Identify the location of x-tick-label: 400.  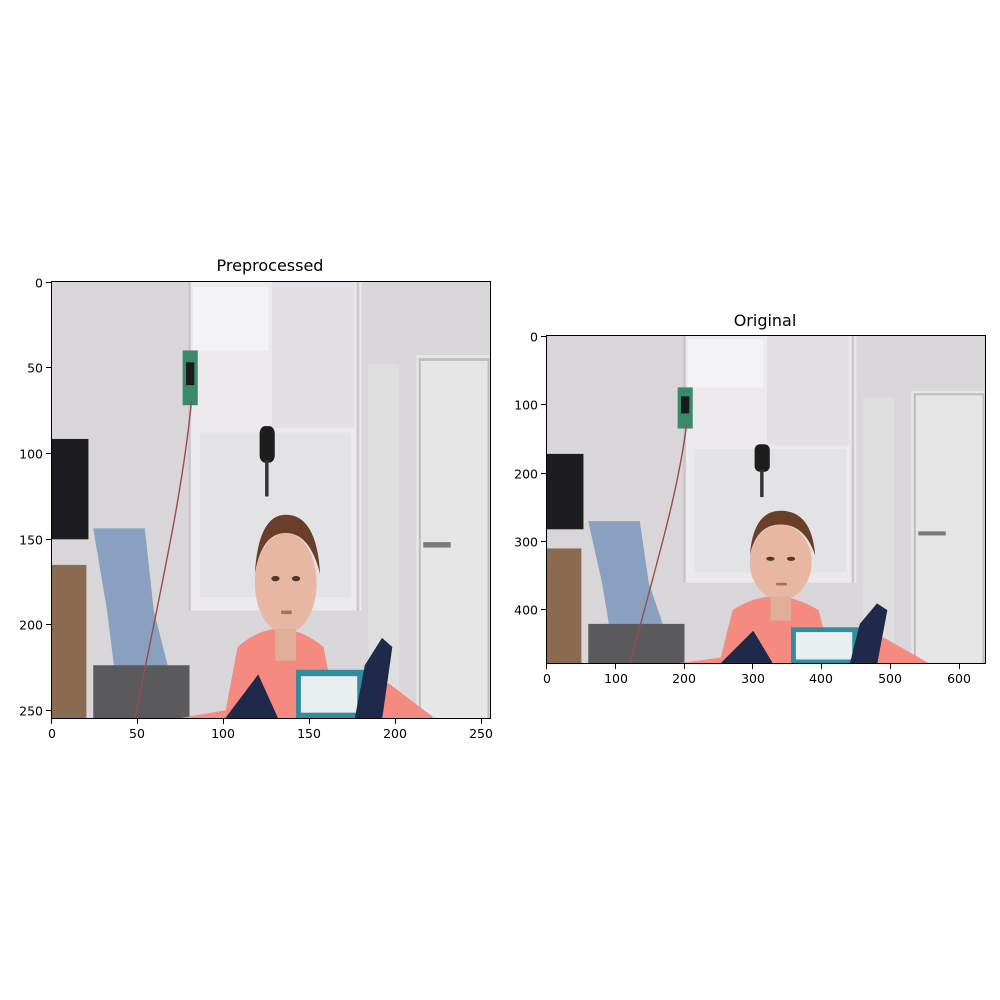
(821, 678).